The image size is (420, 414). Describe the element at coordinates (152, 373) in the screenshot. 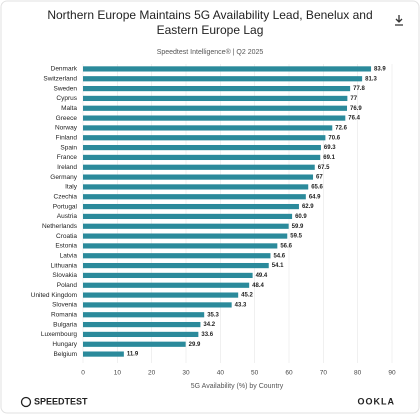

I see `x-tick-label: 20` at that location.